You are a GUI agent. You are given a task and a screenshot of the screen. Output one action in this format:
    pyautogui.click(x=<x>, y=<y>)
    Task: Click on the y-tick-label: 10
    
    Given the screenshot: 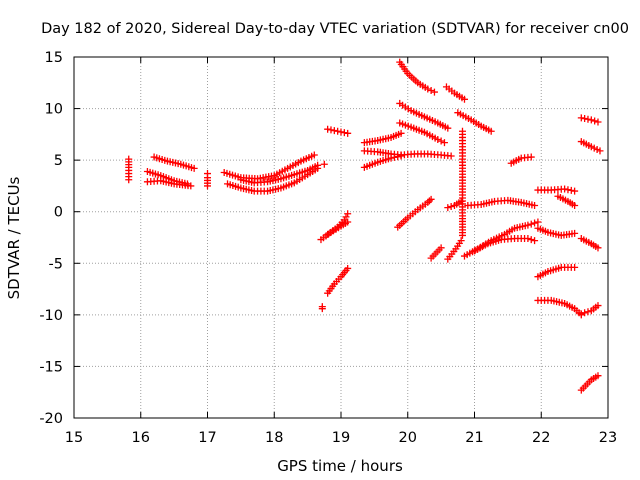 What is the action you would take?
    pyautogui.click(x=54, y=110)
    